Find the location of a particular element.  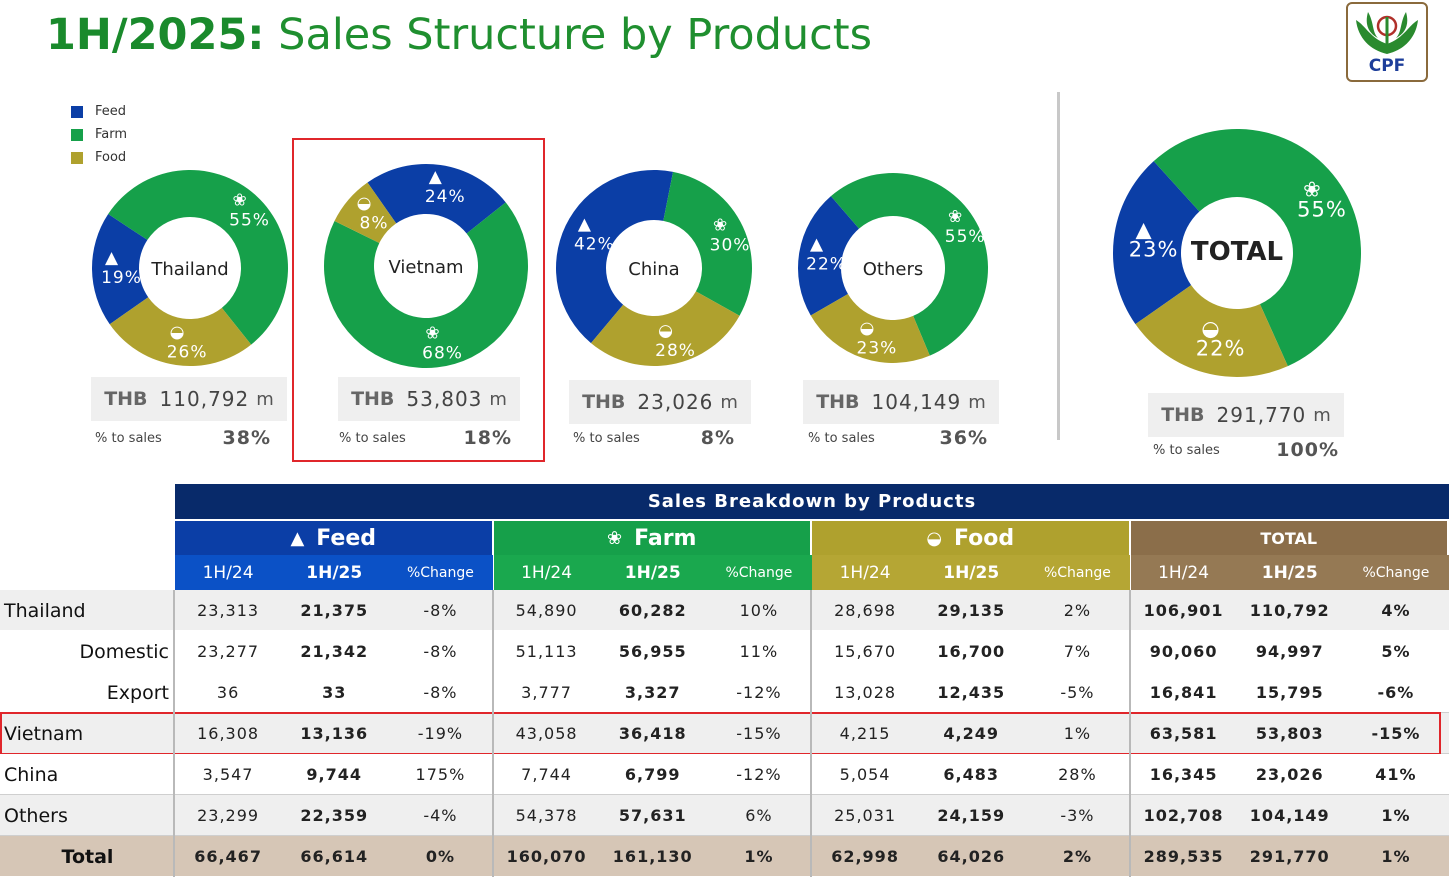

row-label-export: Export is located at coordinates (137, 692).